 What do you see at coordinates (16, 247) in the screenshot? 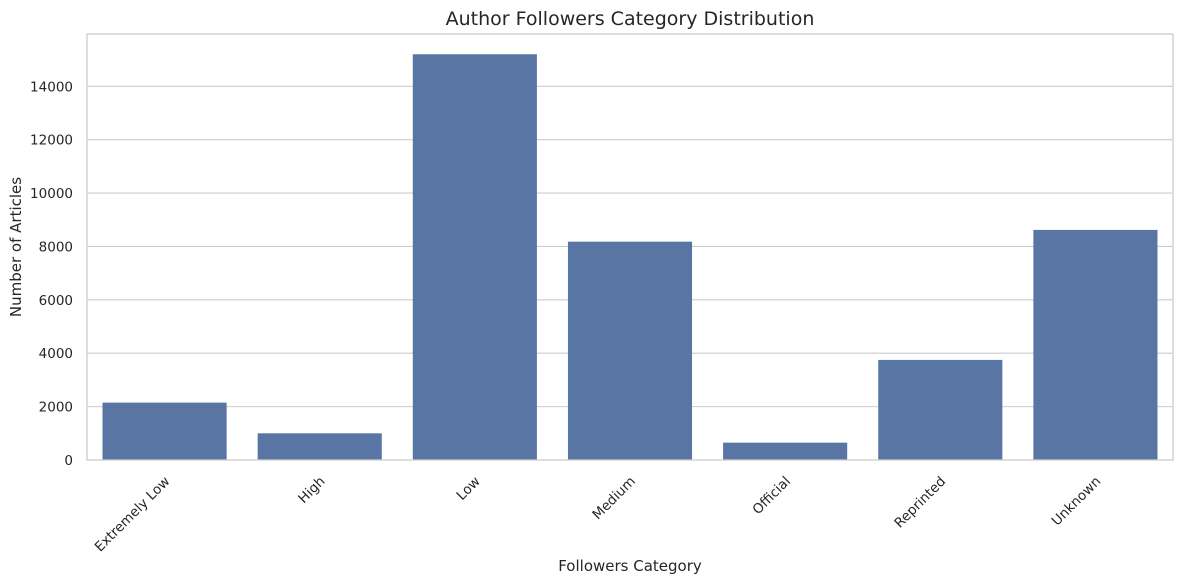
I see `y-axis-label: Number of Articles` at bounding box center [16, 247].